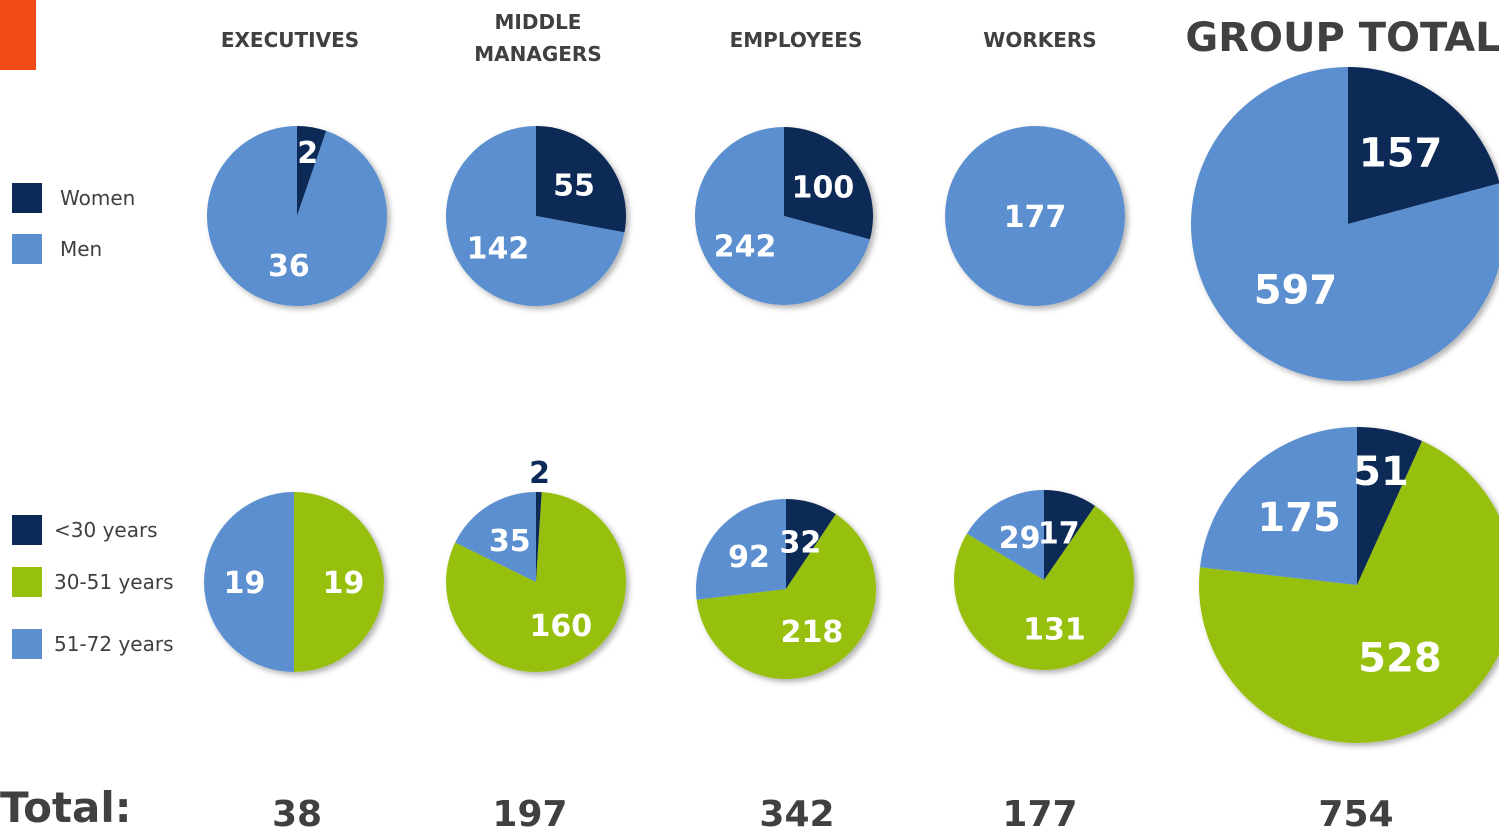 Image resolution: width=1499 pixels, height=830 pixels. I want to click on slice-label: 35, so click(510, 541).